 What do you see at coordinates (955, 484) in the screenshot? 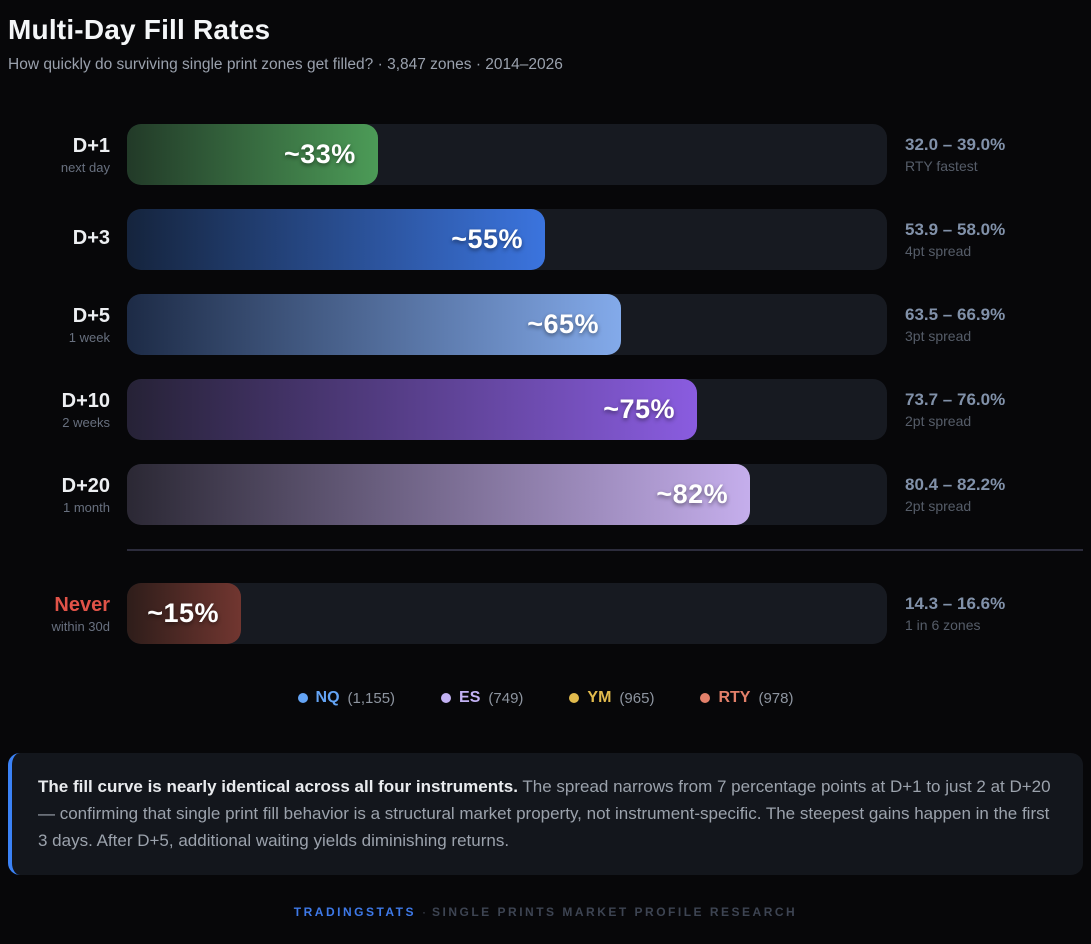
I see `range-text: 80.4 – 82.2%` at bounding box center [955, 484].